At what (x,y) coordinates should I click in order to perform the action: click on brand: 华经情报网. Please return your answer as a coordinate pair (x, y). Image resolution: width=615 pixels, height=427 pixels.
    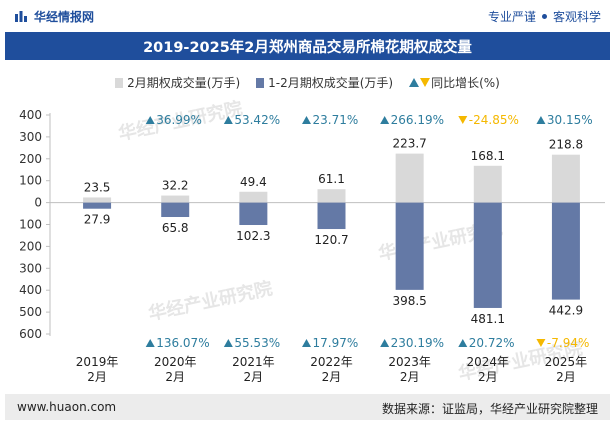
    Looking at the image, I should click on (54, 16).